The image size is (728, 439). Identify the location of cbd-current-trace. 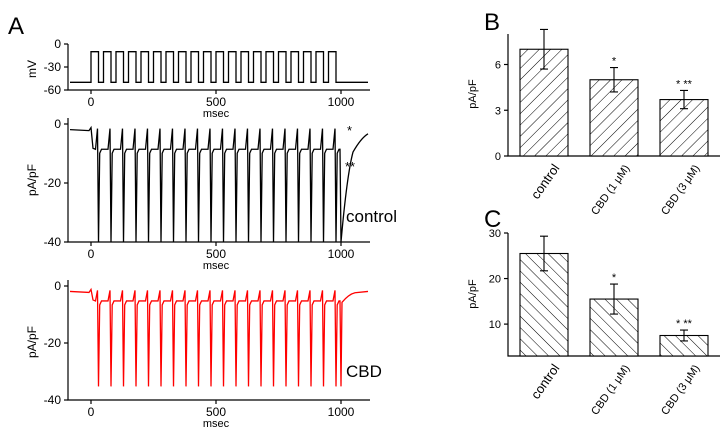
(219, 337).